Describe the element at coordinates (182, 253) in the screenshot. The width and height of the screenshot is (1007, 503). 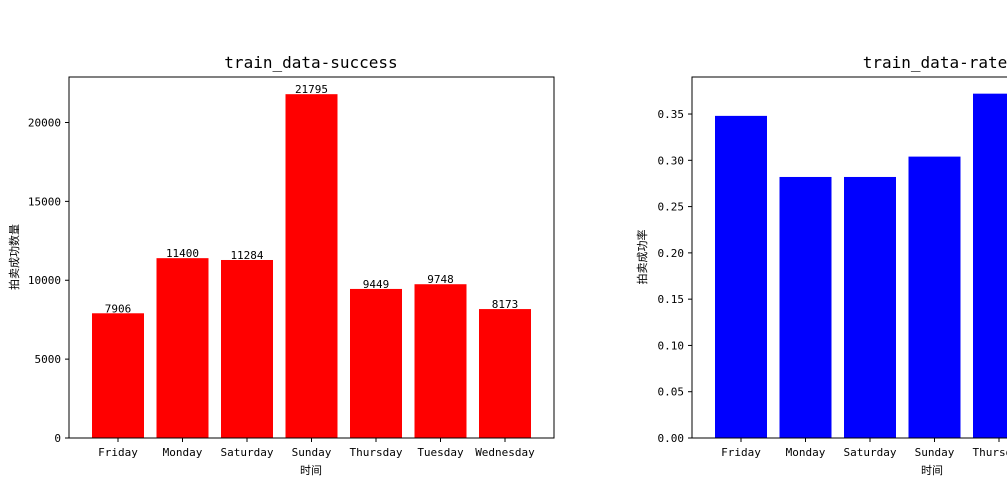
I see `data-label: 11400` at that location.